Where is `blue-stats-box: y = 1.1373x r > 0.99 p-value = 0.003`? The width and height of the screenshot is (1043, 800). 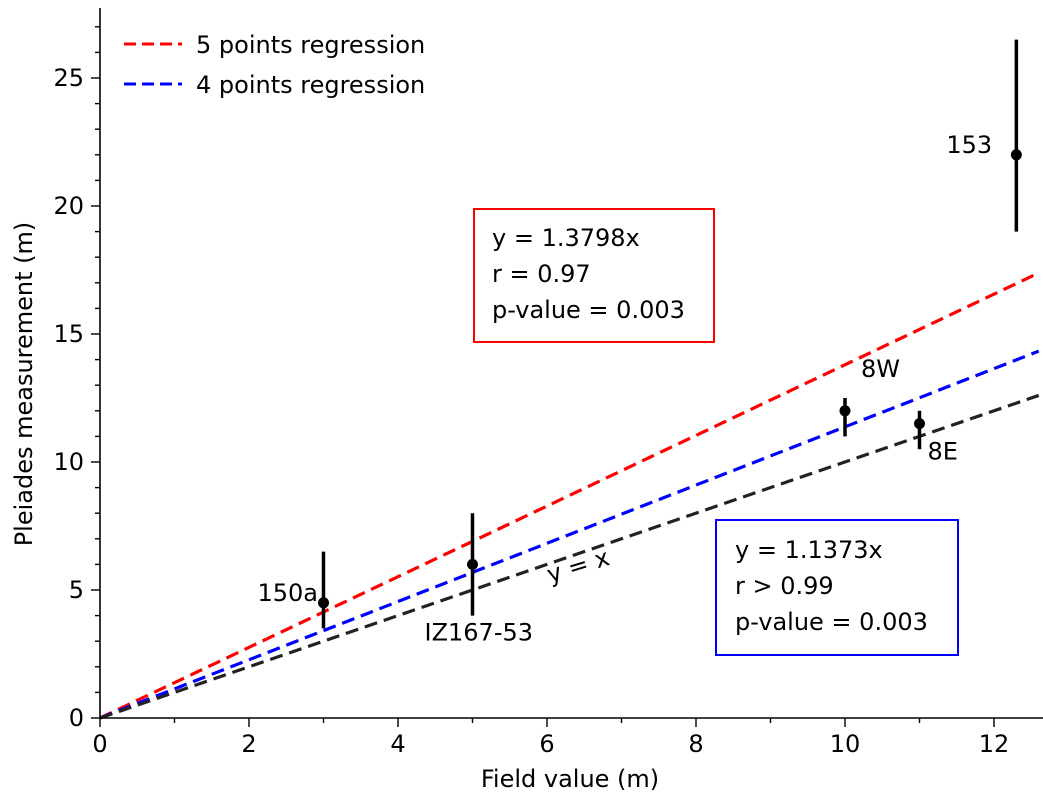 blue-stats-box: y = 1.1373x r > 0.99 p-value = 0.003 is located at coordinates (837, 587).